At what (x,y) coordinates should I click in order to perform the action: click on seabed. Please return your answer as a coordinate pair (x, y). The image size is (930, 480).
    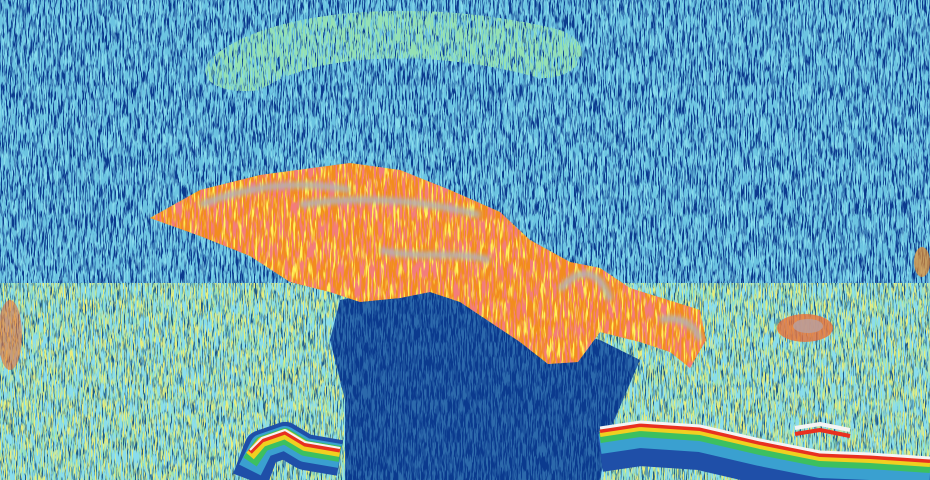
    Looking at the image, I should click on (581, 450).